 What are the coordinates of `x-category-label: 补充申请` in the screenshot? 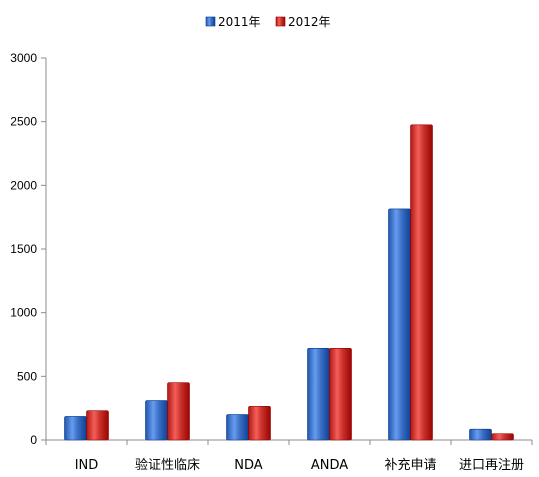 It's located at (410, 465).